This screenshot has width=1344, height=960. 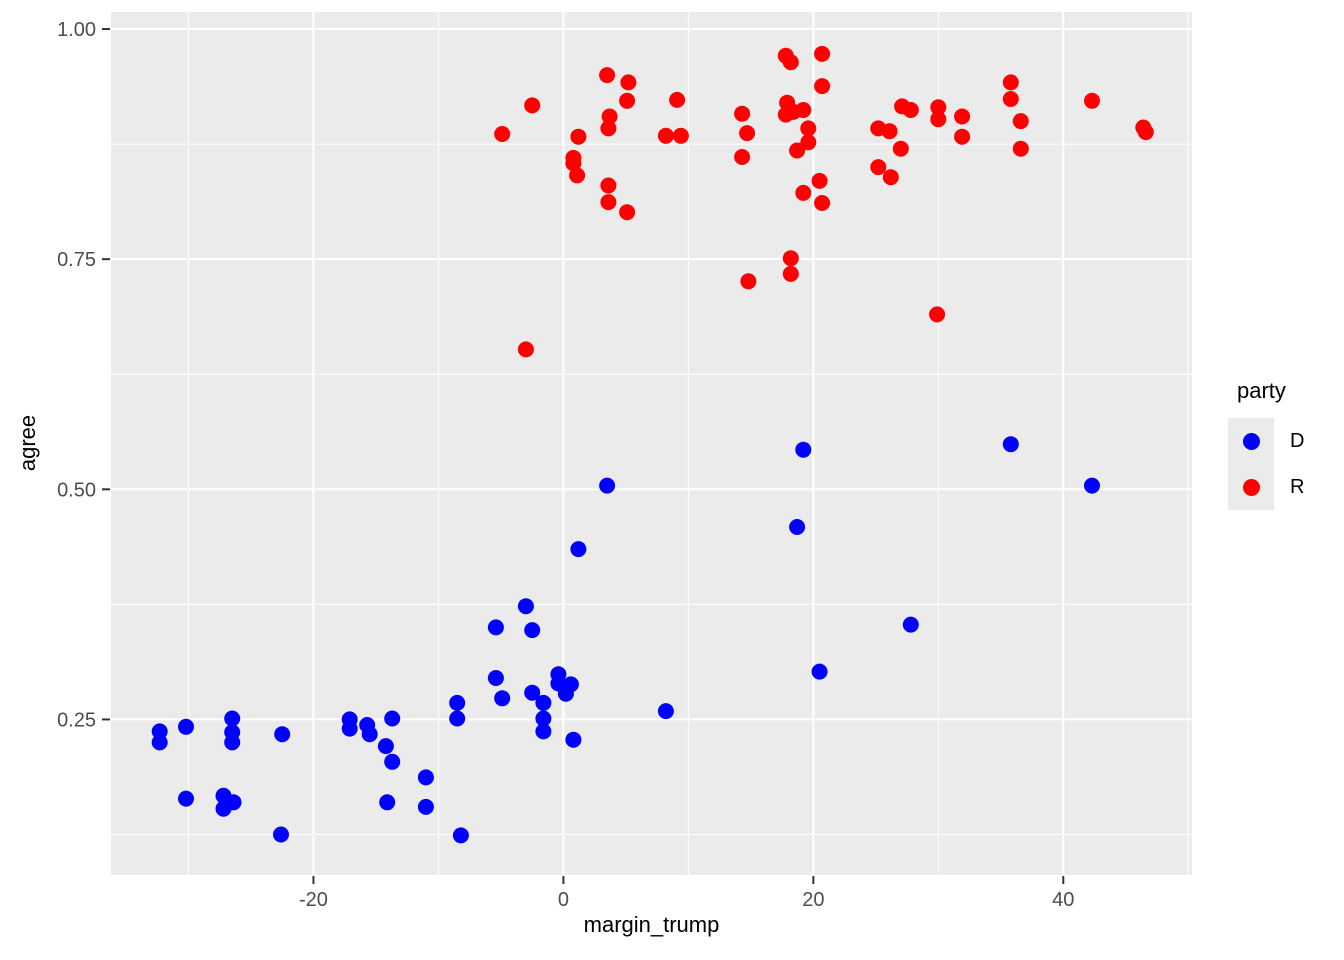 What do you see at coordinates (1261, 390) in the screenshot?
I see `legend-title: party` at bounding box center [1261, 390].